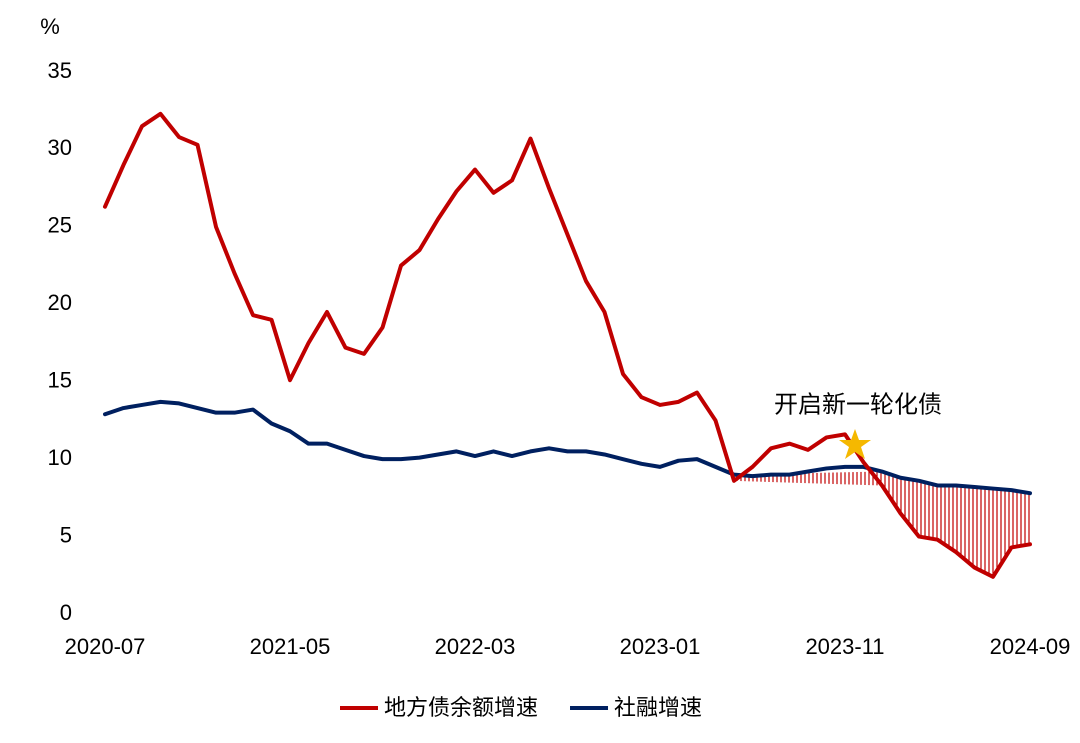 This screenshot has height=743, width=1080. What do you see at coordinates (844, 646) in the screenshot?
I see `x-tick-label: 2023-11` at bounding box center [844, 646].